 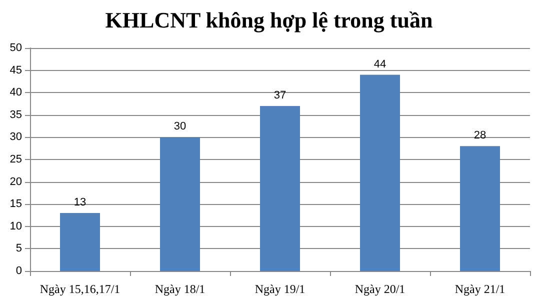 I want to click on y-tick-label: 20, so click(x=16, y=182).